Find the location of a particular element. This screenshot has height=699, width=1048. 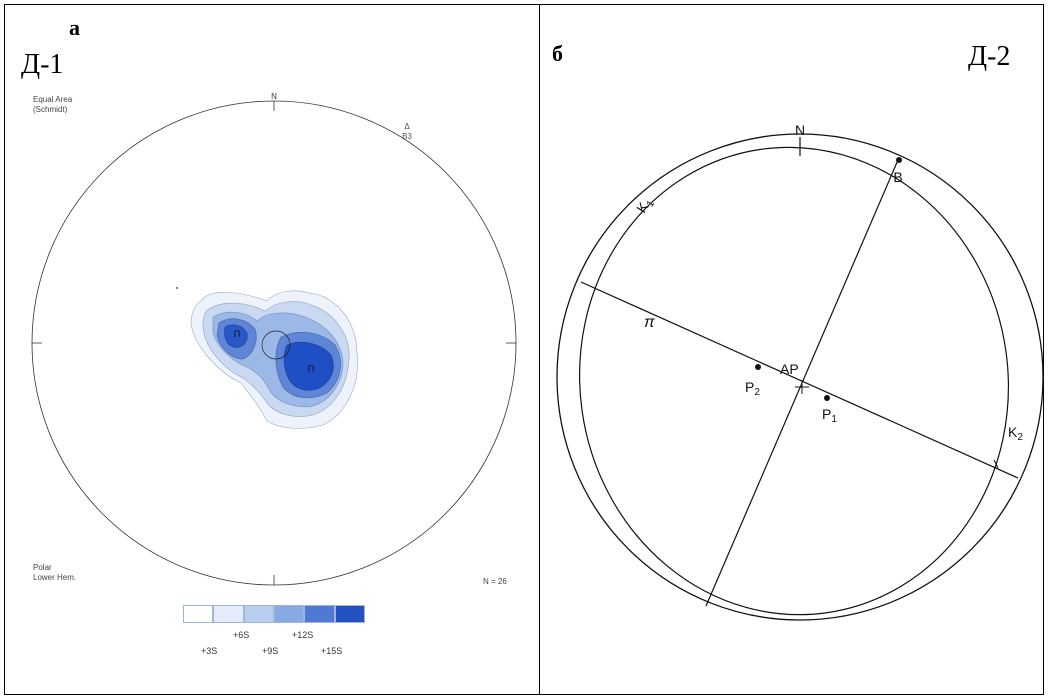

marker-triangle: Δ is located at coordinates (407, 126).